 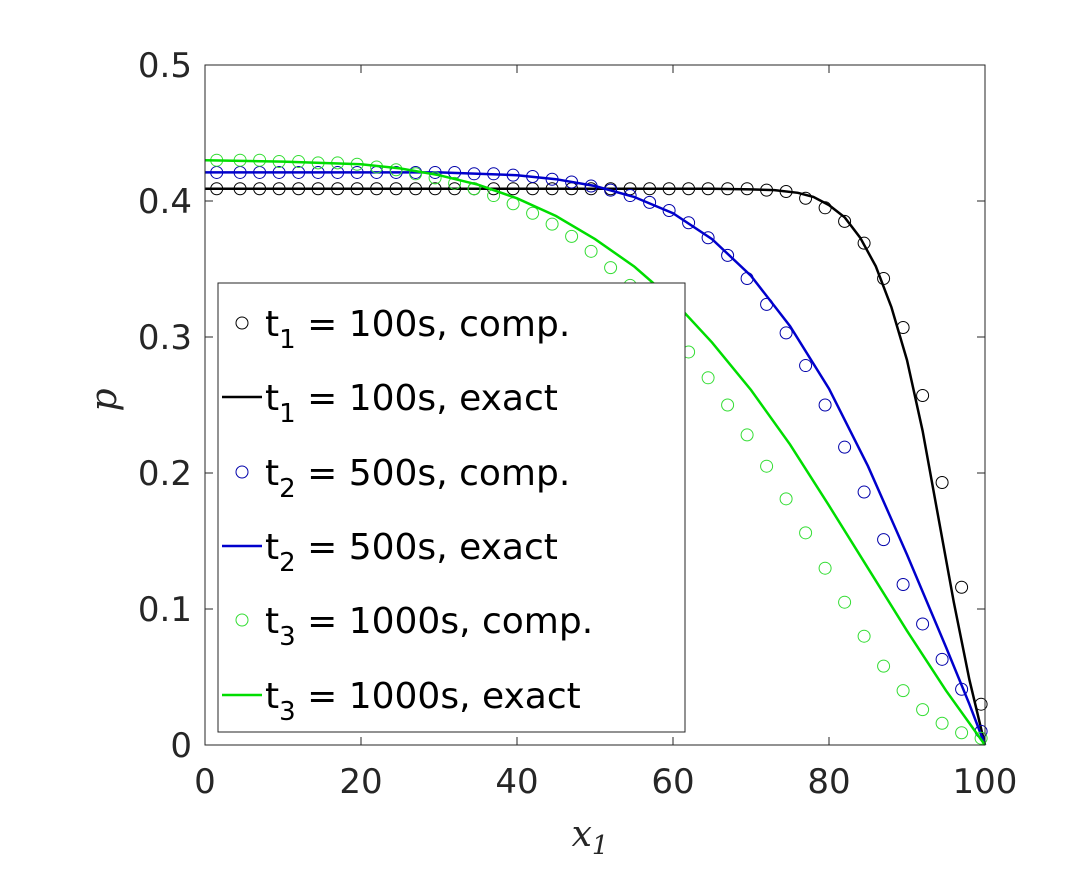 I want to click on x-tick-label: 60, so click(x=672, y=782).